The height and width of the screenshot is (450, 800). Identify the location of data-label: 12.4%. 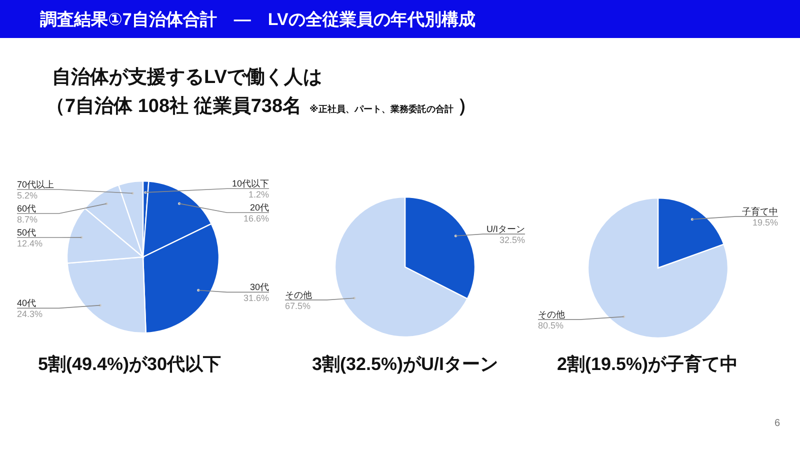
(30, 243).